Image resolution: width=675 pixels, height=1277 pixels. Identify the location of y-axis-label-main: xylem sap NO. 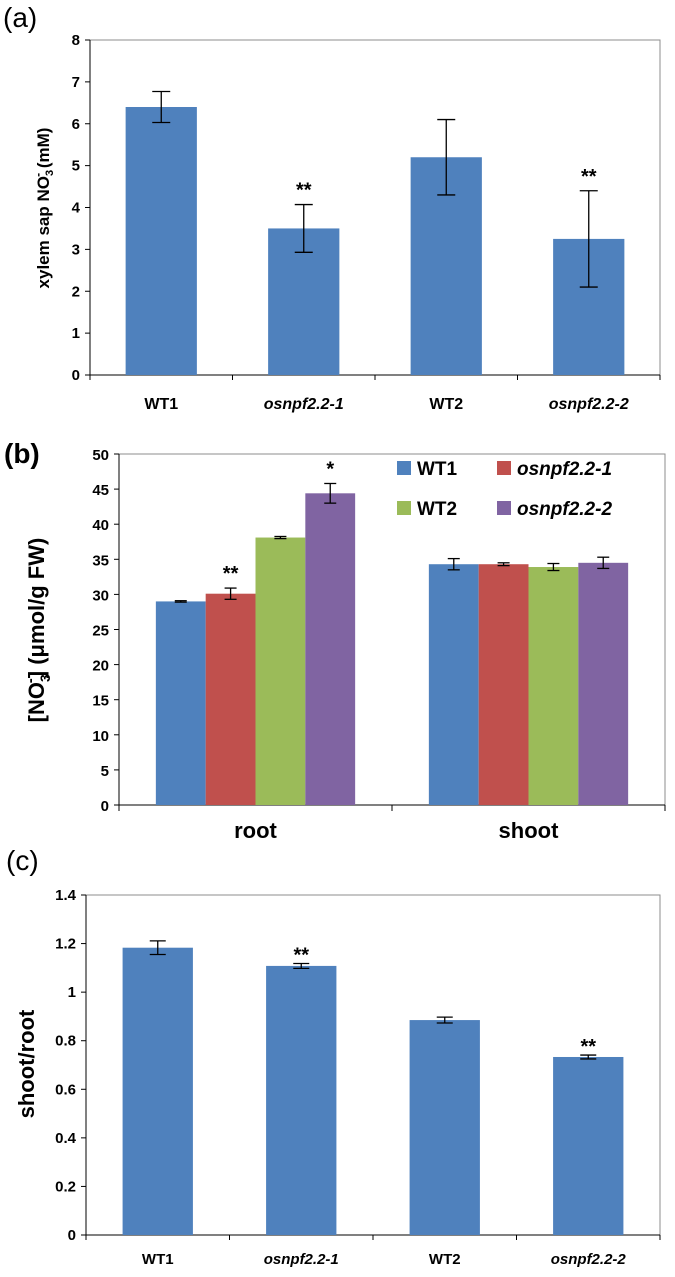
(43, 232).